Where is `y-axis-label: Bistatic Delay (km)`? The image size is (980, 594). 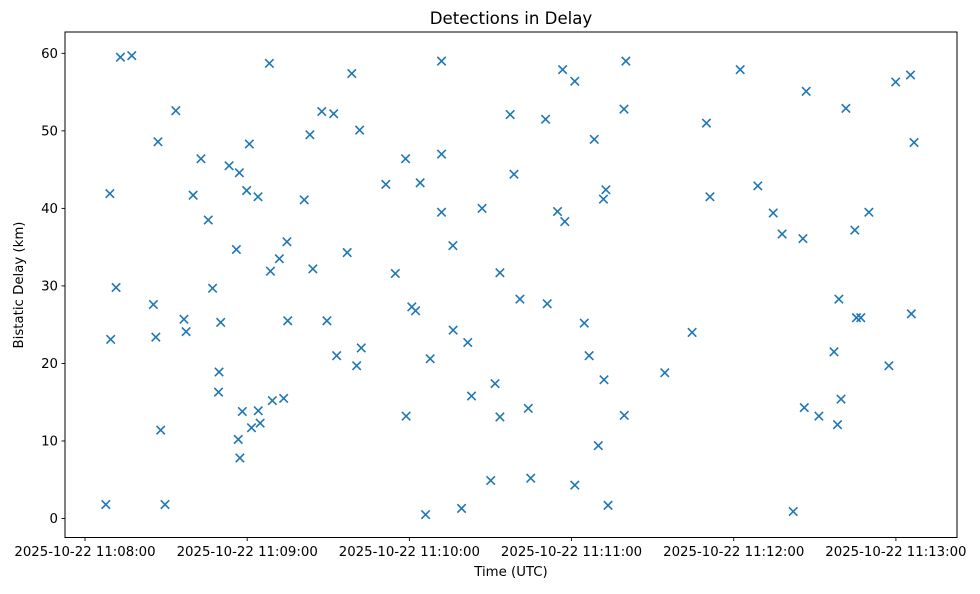
y-axis-label: Bistatic Delay (km) is located at coordinates (19, 285).